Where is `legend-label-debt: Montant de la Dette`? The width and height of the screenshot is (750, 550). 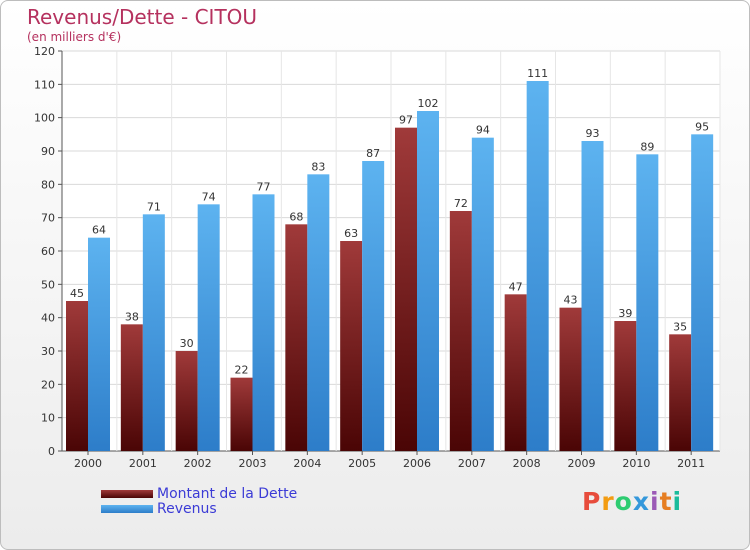 legend-label-debt: Montant de la Dette is located at coordinates (227, 494).